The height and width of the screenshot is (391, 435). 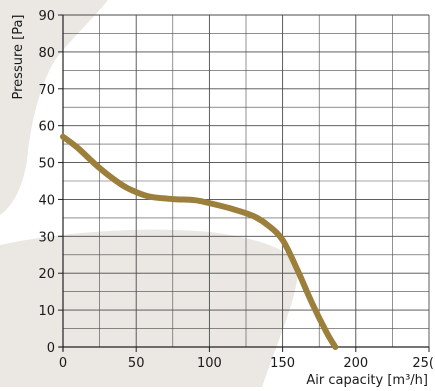 What do you see at coordinates (246, 359) in the screenshot?
I see `x-tick-labels: 0 50 100 150 200 25(` at bounding box center [246, 359].